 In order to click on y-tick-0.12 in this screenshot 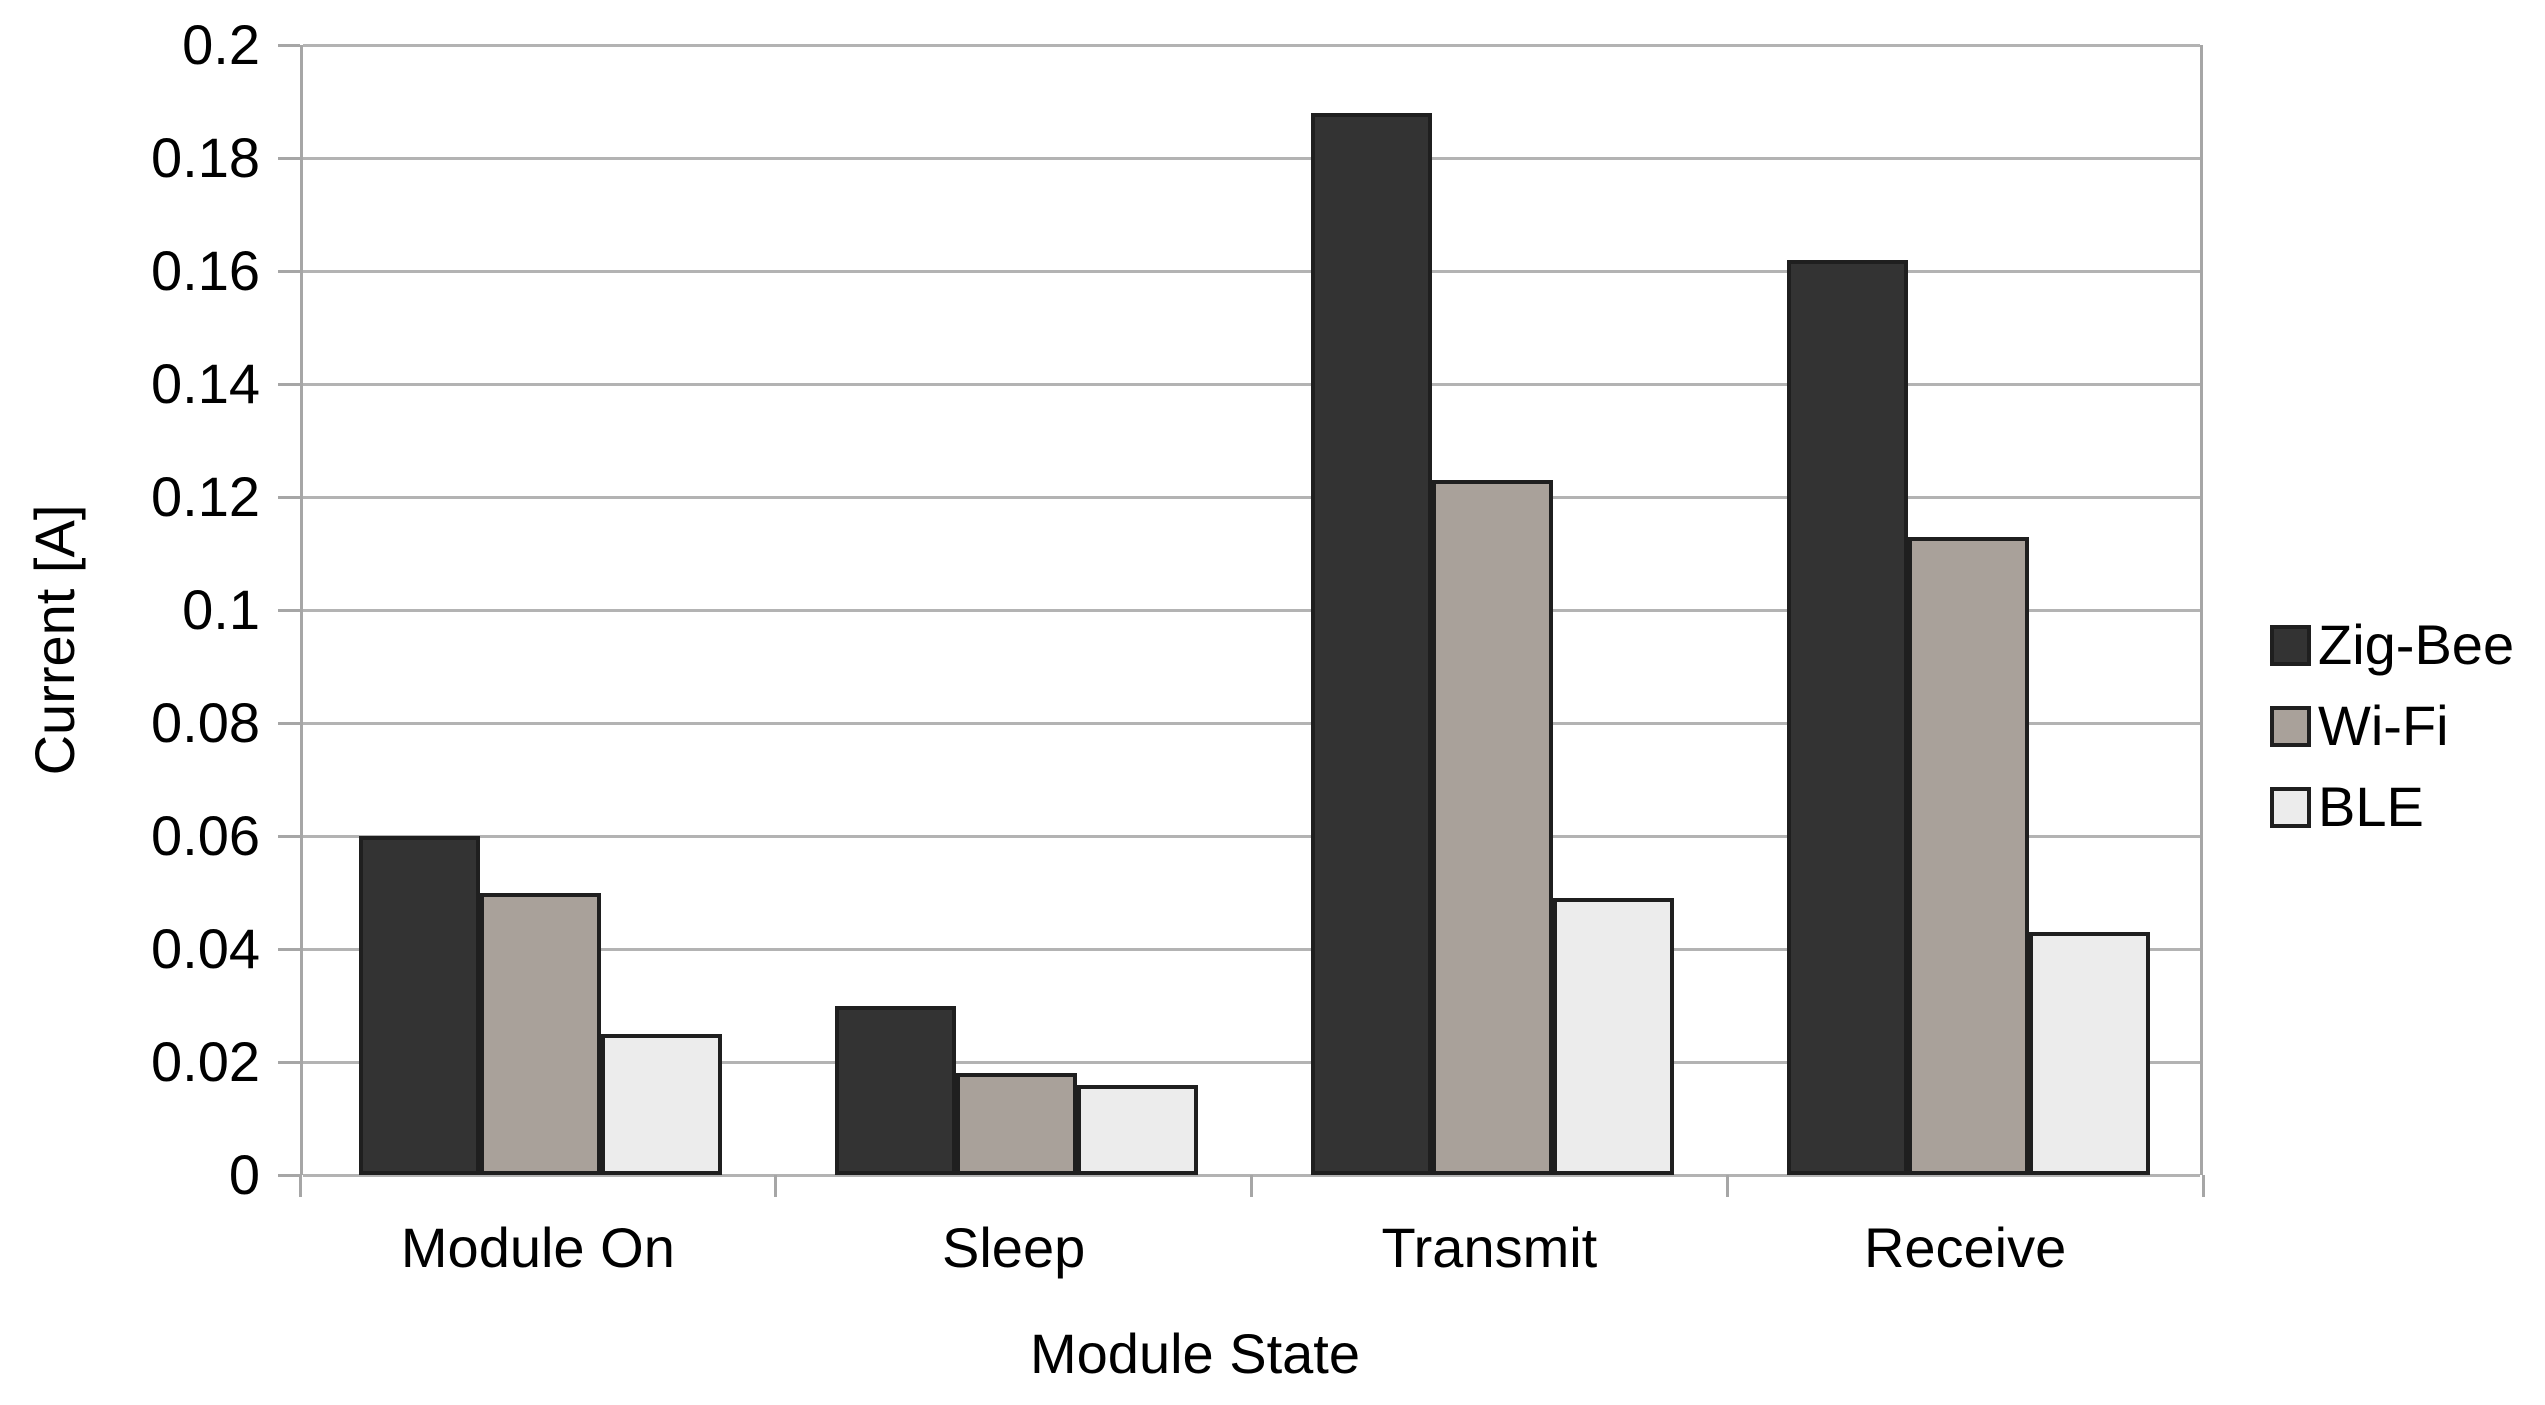, I will do `click(289, 497)`.